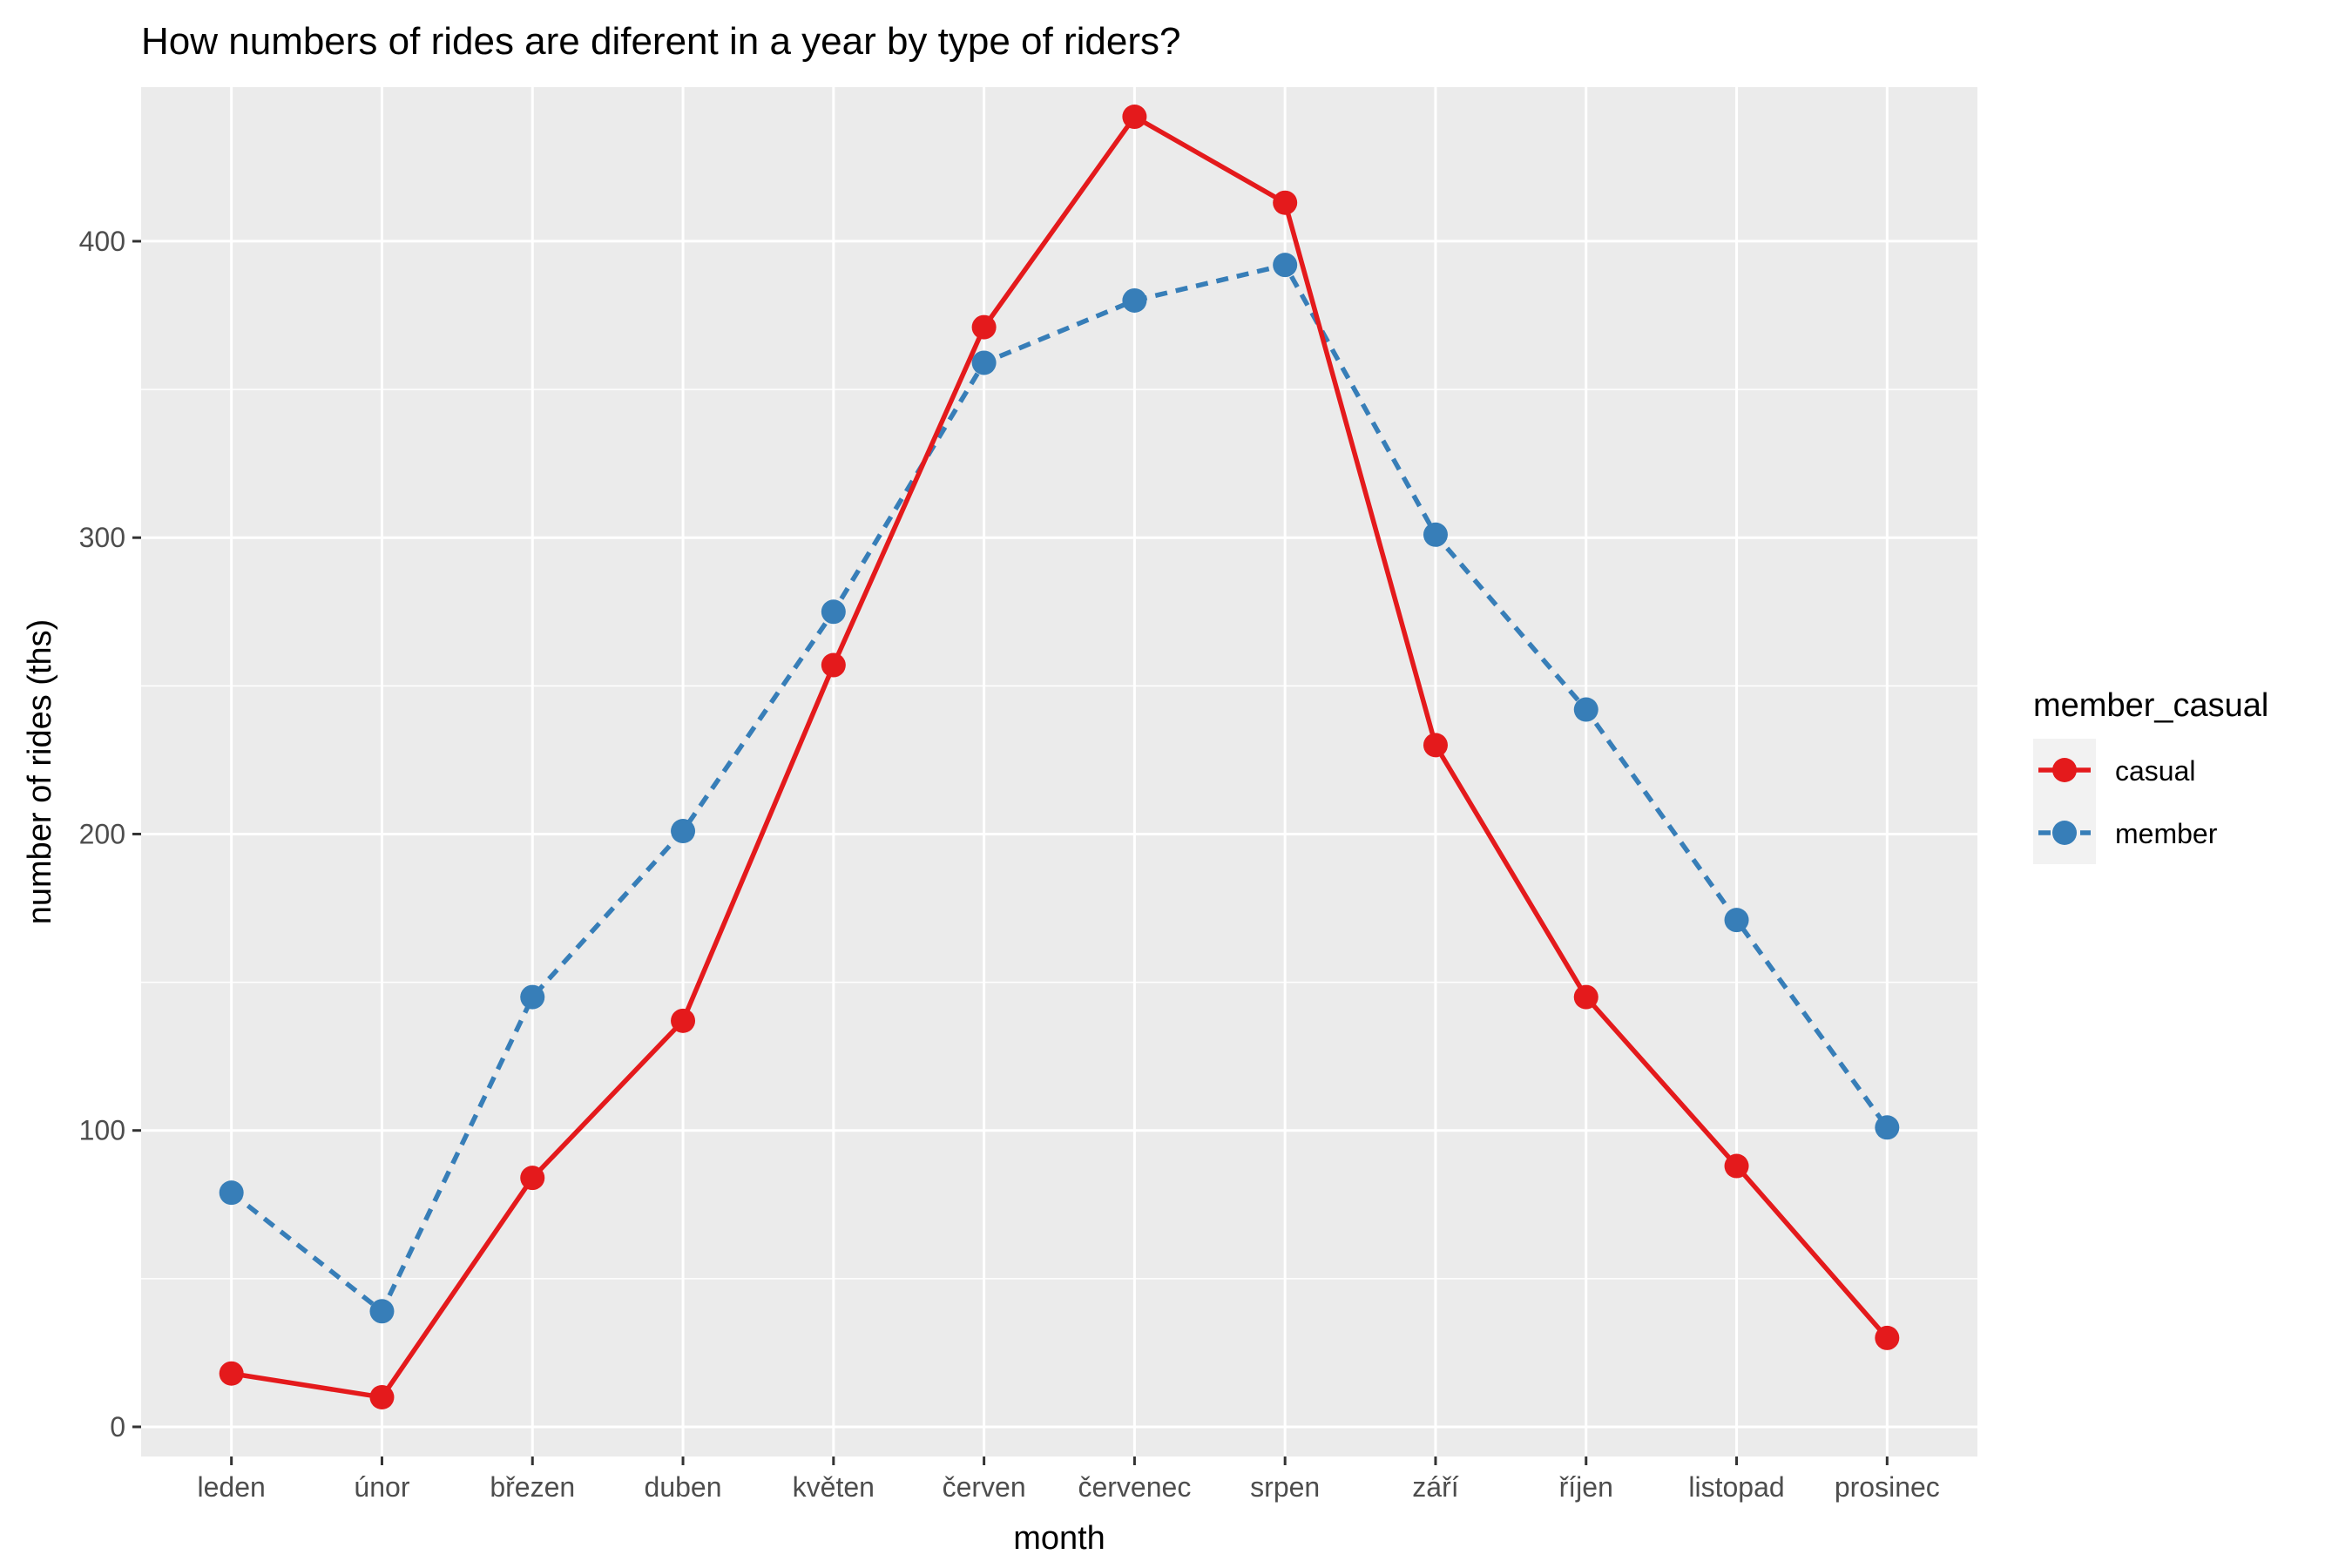 This screenshot has height=1568, width=2352. Describe the element at coordinates (1435, 1487) in the screenshot. I see `x-tick-label: září` at that location.